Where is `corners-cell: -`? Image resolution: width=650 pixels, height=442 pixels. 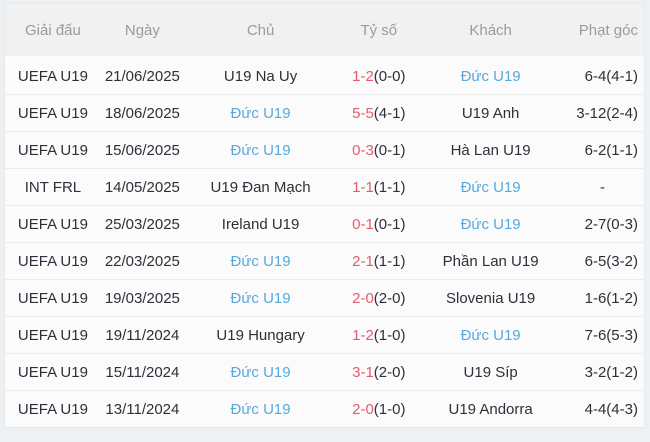 corners-cell: - is located at coordinates (602, 187).